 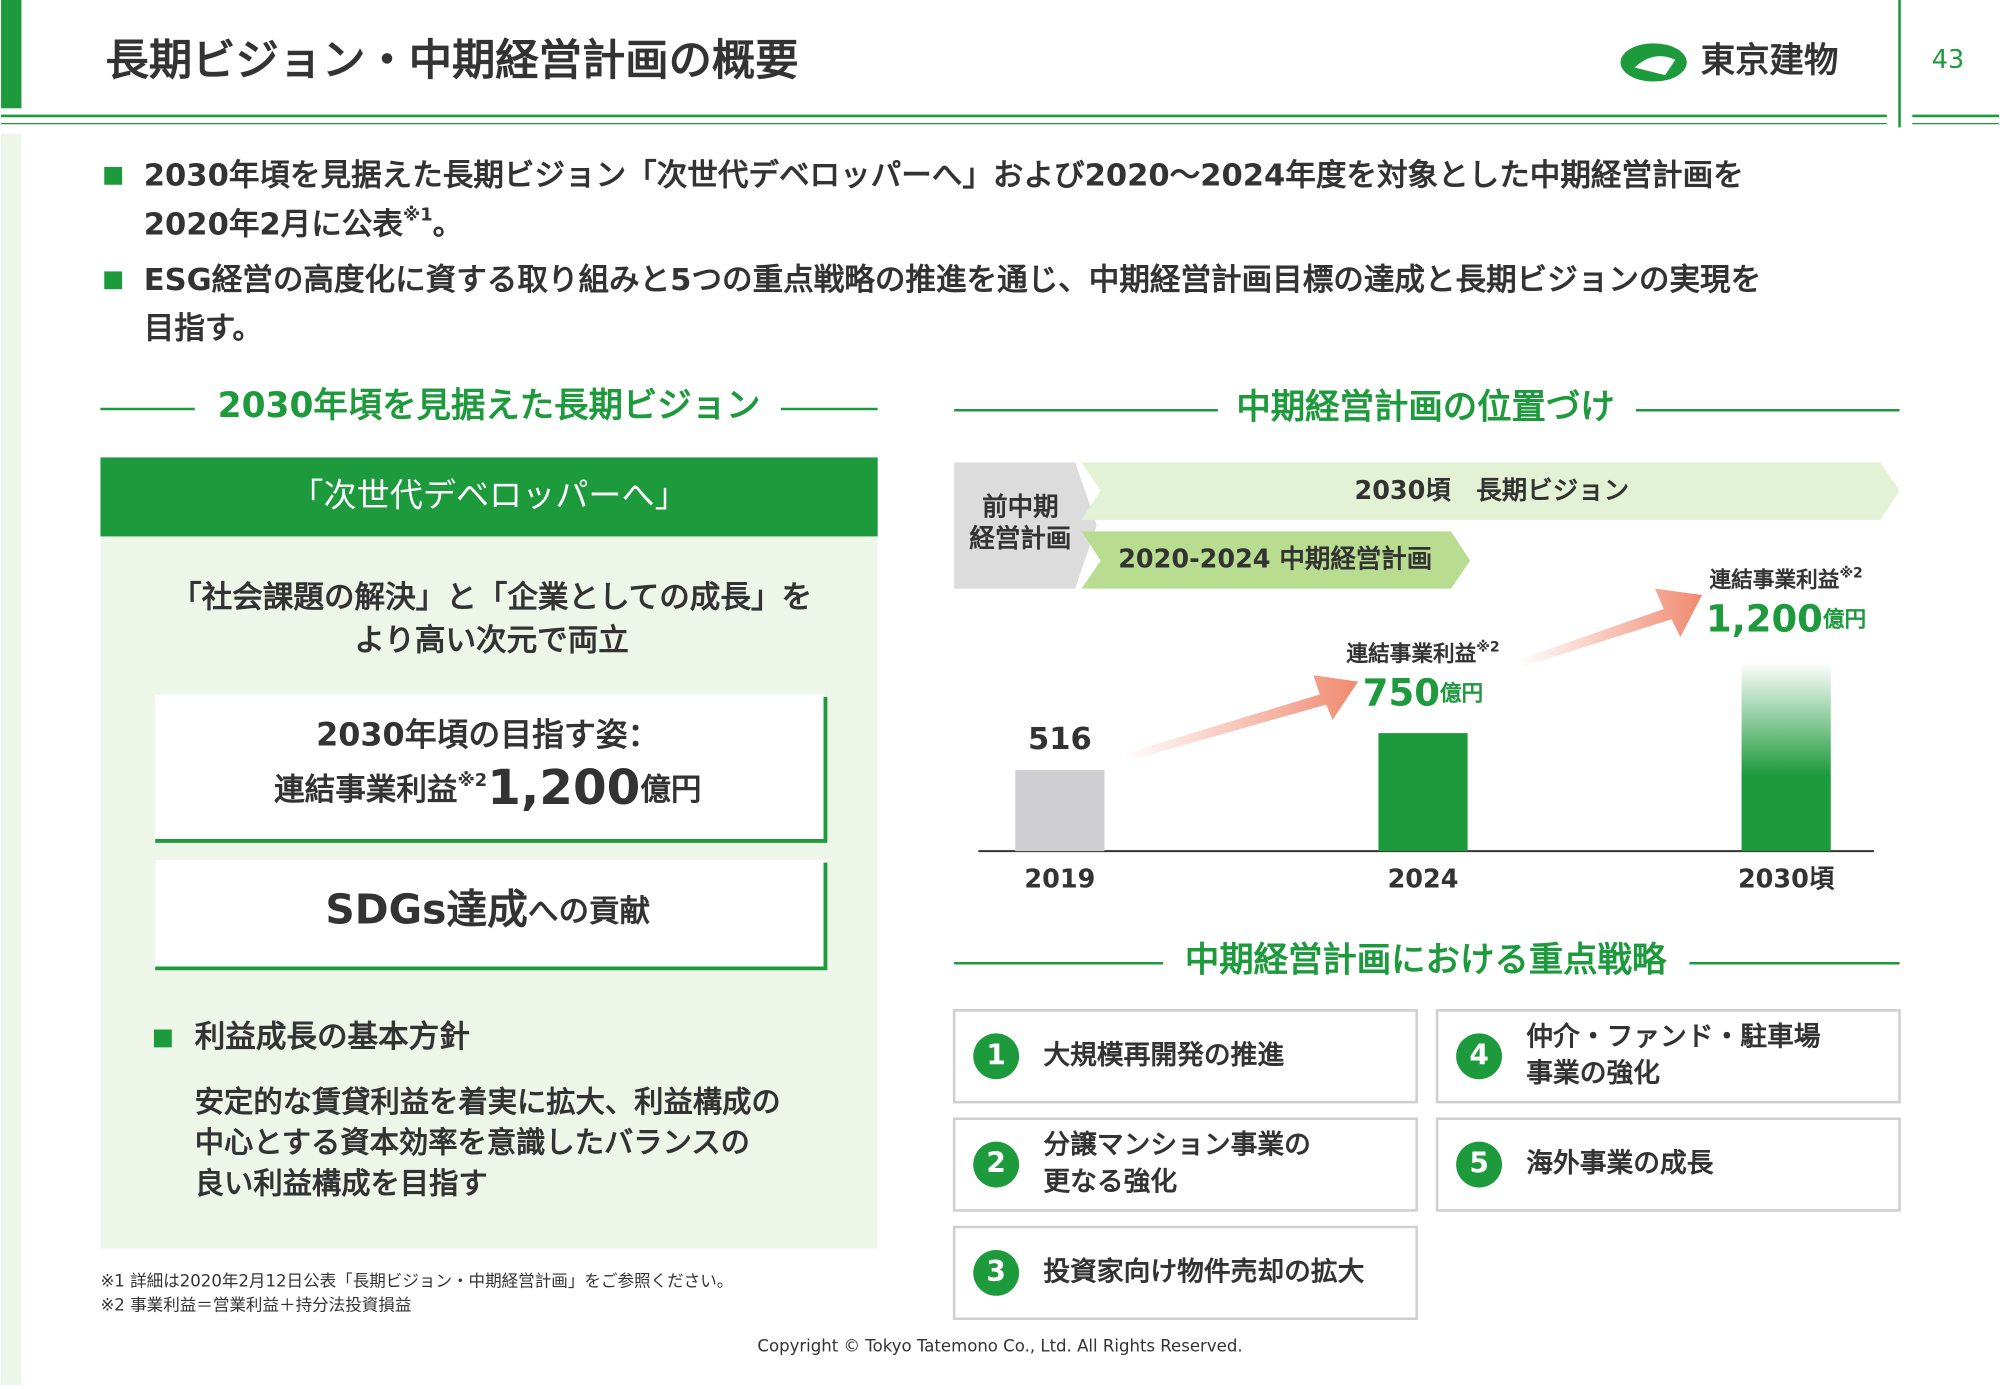 What do you see at coordinates (488, 494) in the screenshot?
I see `banner-text: 「次世代デベロッパーへ」` at bounding box center [488, 494].